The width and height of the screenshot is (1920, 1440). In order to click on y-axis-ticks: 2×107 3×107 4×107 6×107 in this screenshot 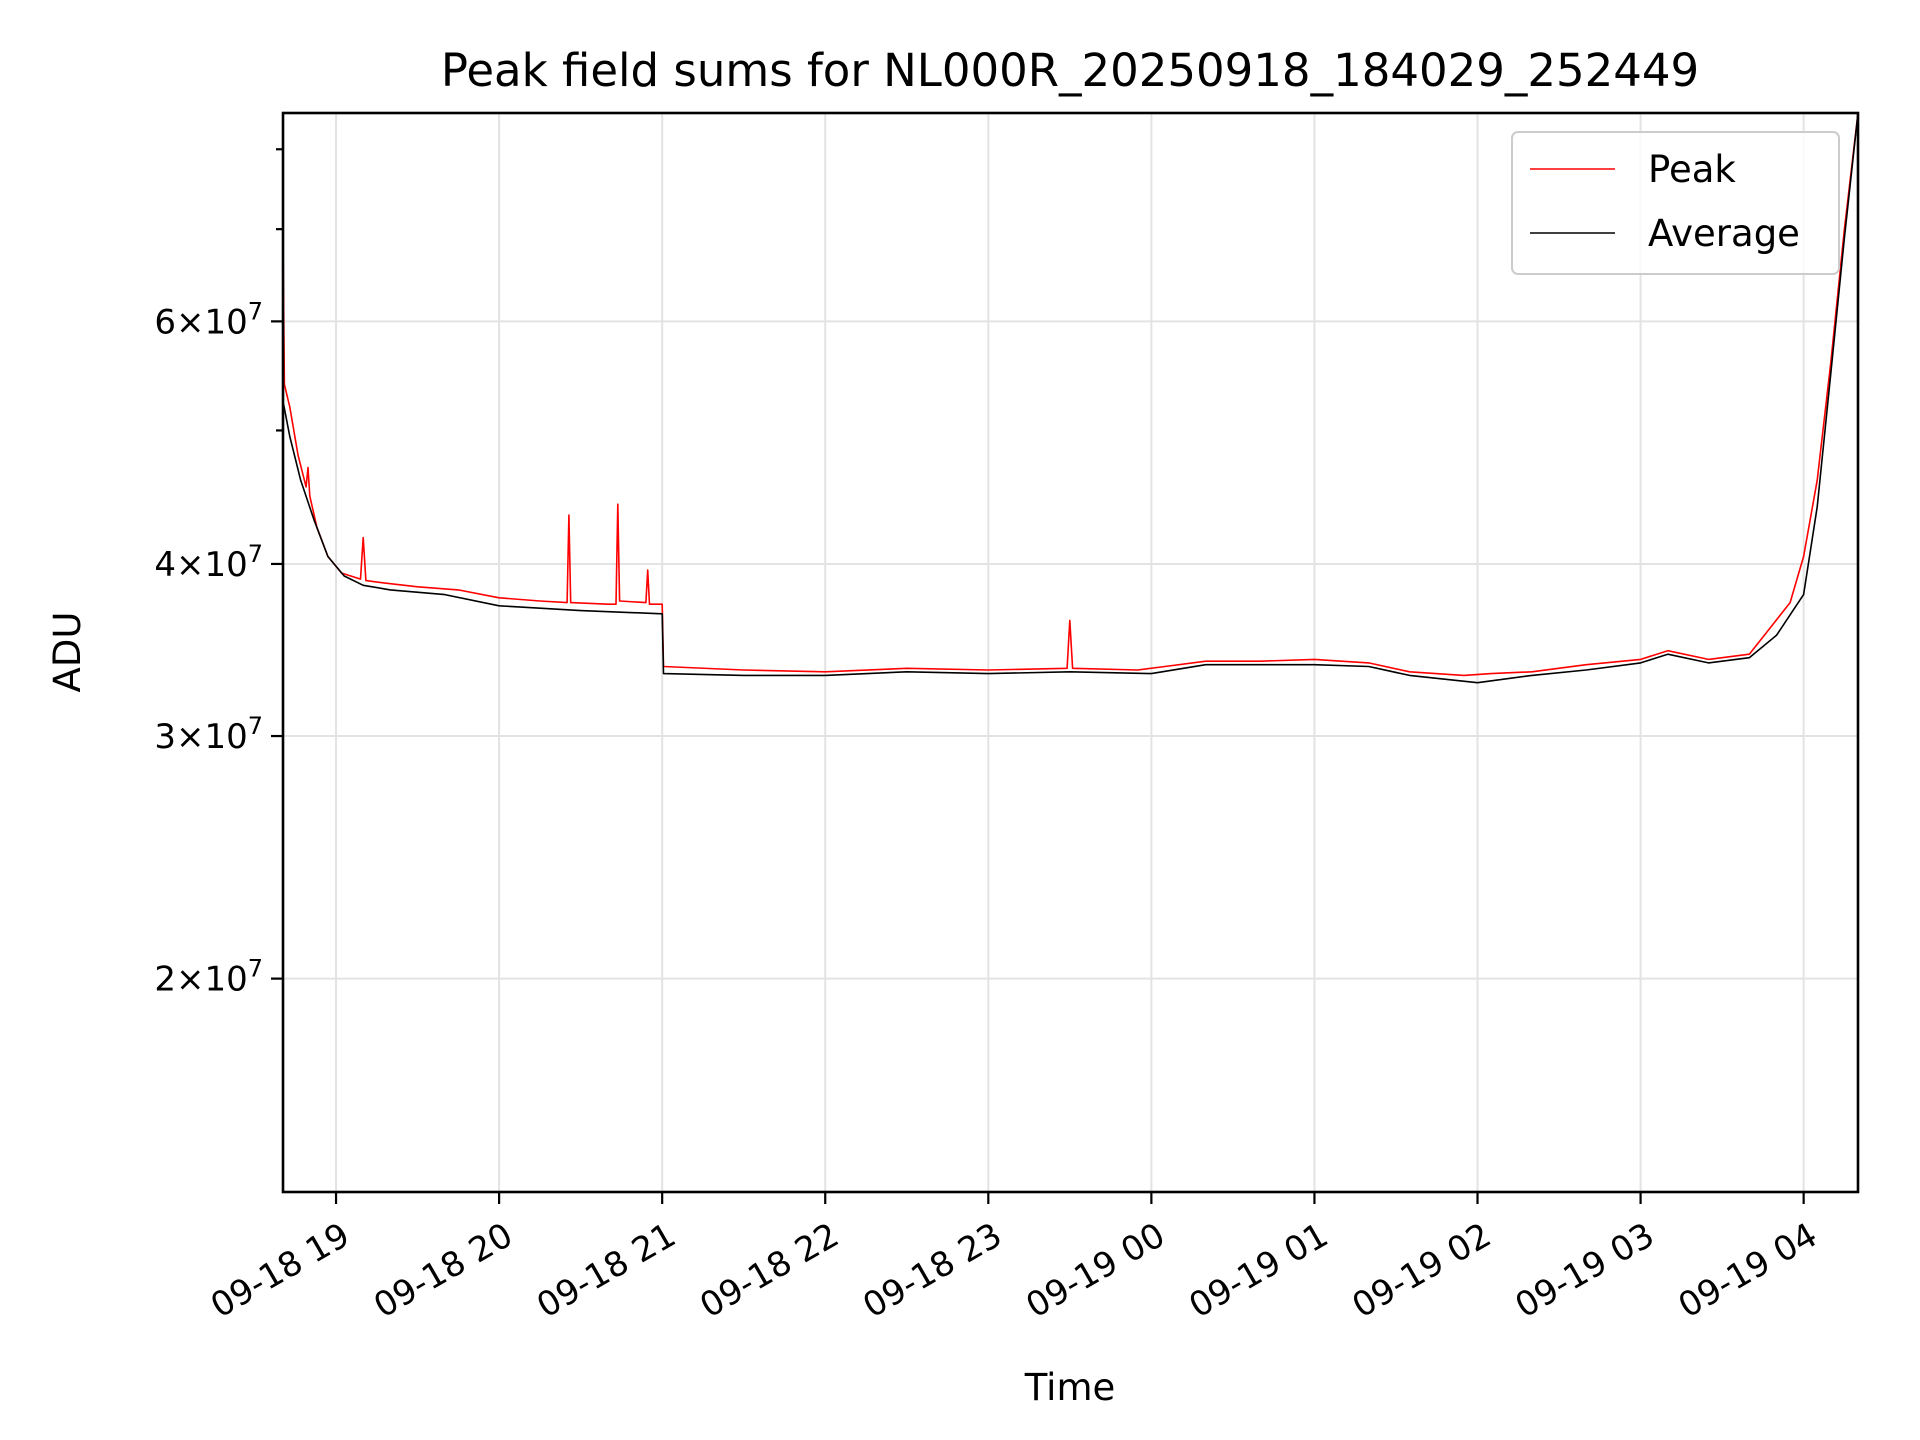, I will do `click(218, 574)`.